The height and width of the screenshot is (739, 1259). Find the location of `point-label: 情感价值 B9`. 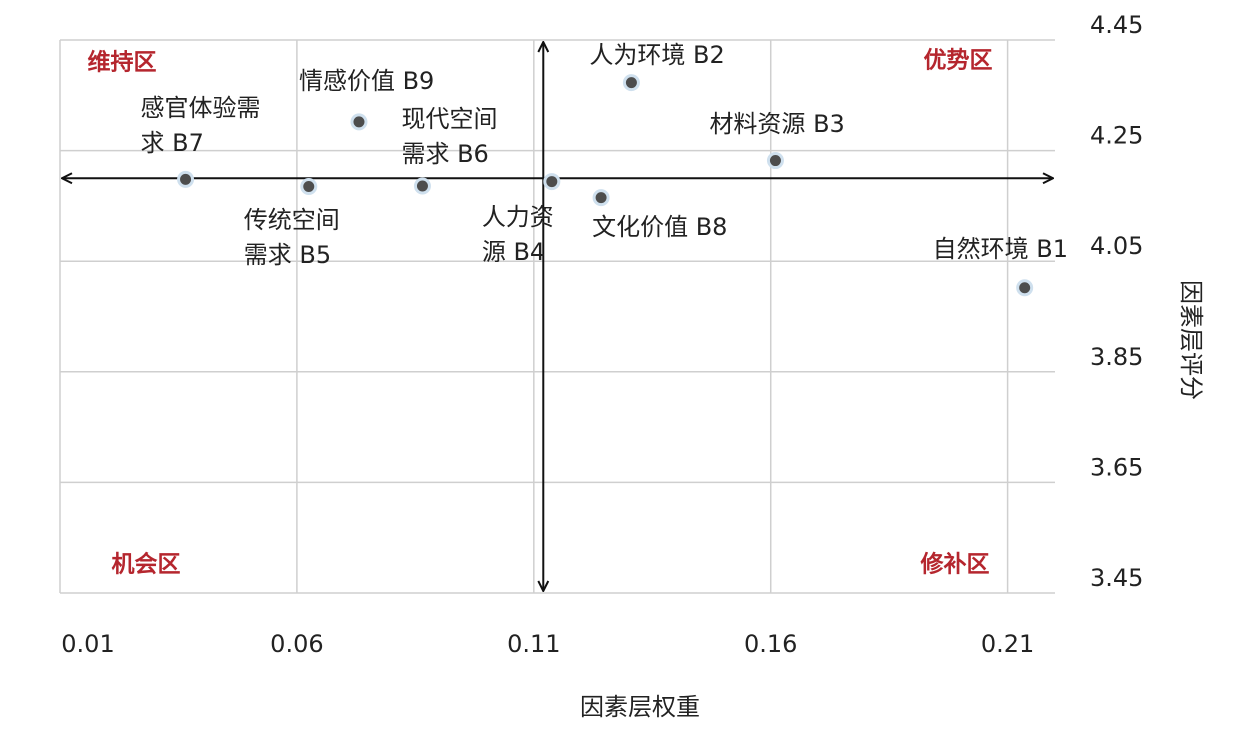

point-label: 情感价值 B9 is located at coordinates (366, 80).